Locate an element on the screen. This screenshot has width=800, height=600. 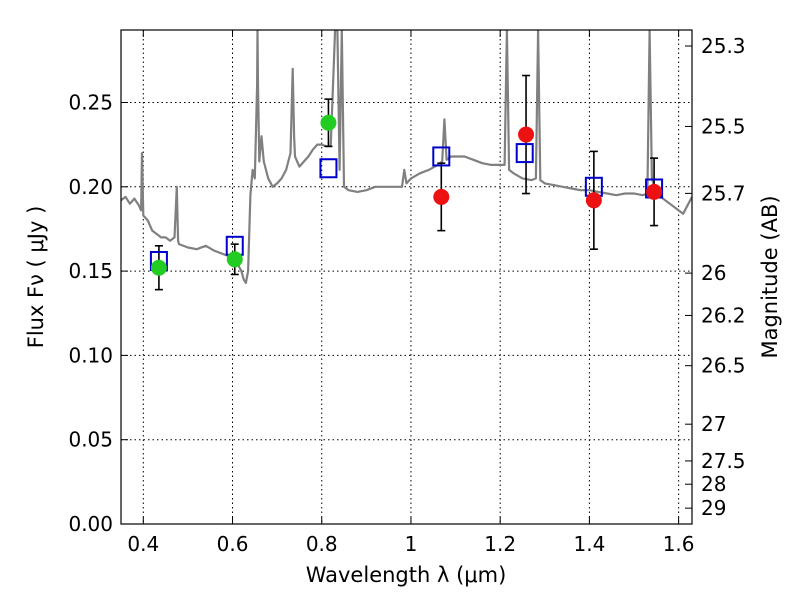
y-tick-label: 0.25 is located at coordinates (90, 102).